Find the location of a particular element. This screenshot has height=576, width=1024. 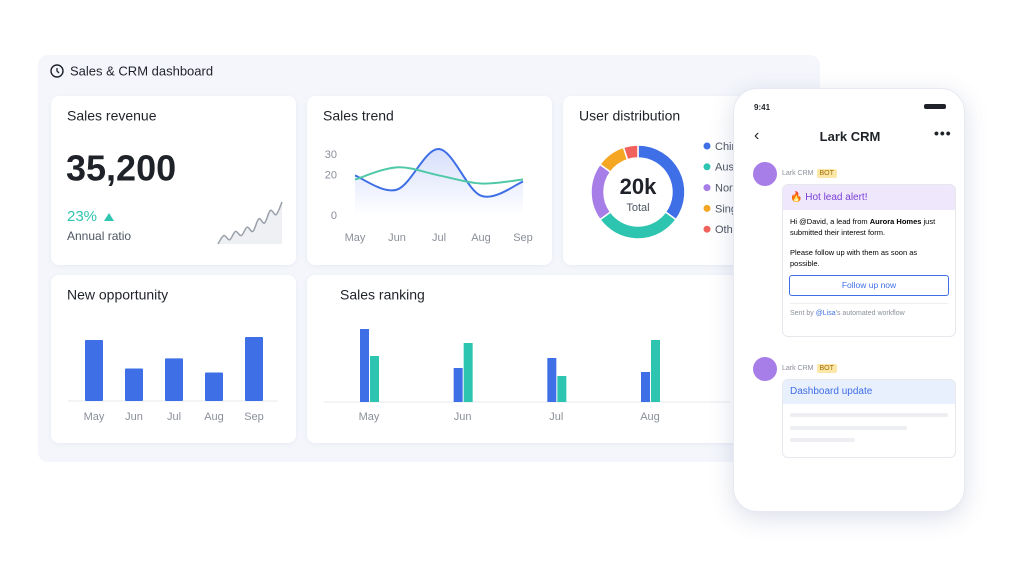

card-header: Dashboard update is located at coordinates (869, 392).